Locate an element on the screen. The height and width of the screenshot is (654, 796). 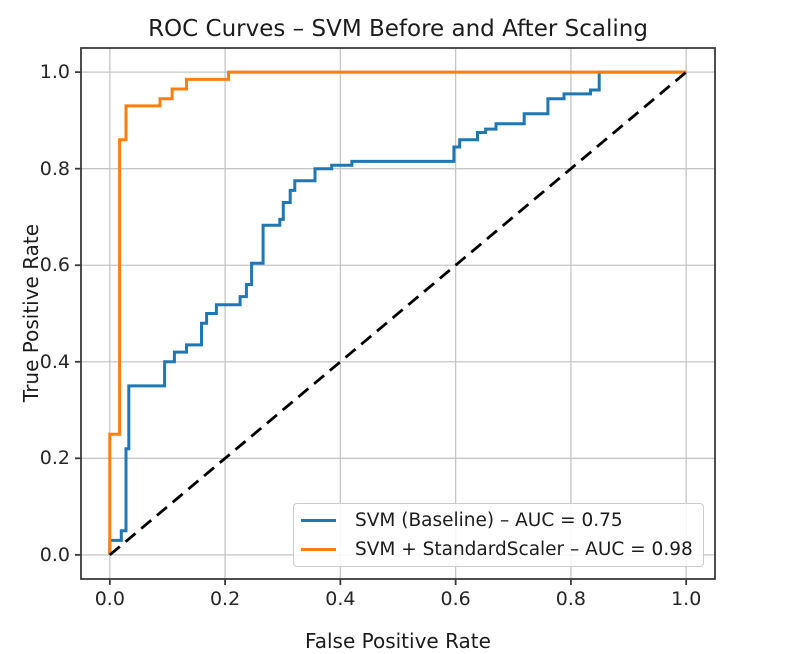
x-axis-label: False Positive Rate is located at coordinates (398, 641).